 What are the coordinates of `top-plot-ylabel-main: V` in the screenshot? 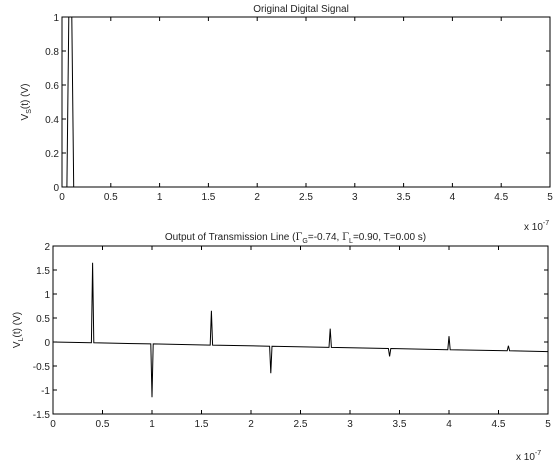 It's located at (25, 116).